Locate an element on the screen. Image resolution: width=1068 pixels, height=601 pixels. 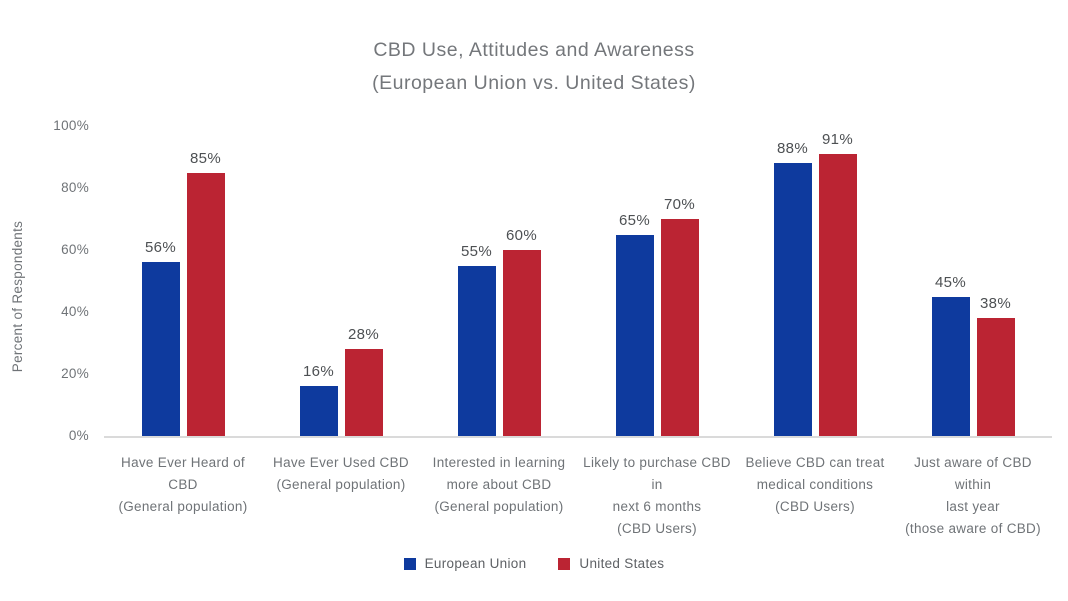
bar-with-label: 60% is located at coordinates (521, 281).